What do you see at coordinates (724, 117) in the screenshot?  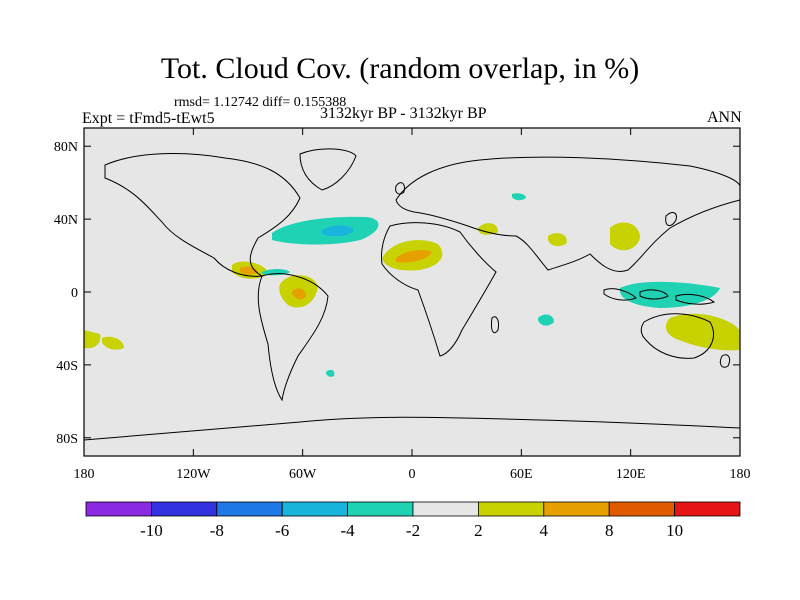 I see `season-label: ANN` at bounding box center [724, 117].